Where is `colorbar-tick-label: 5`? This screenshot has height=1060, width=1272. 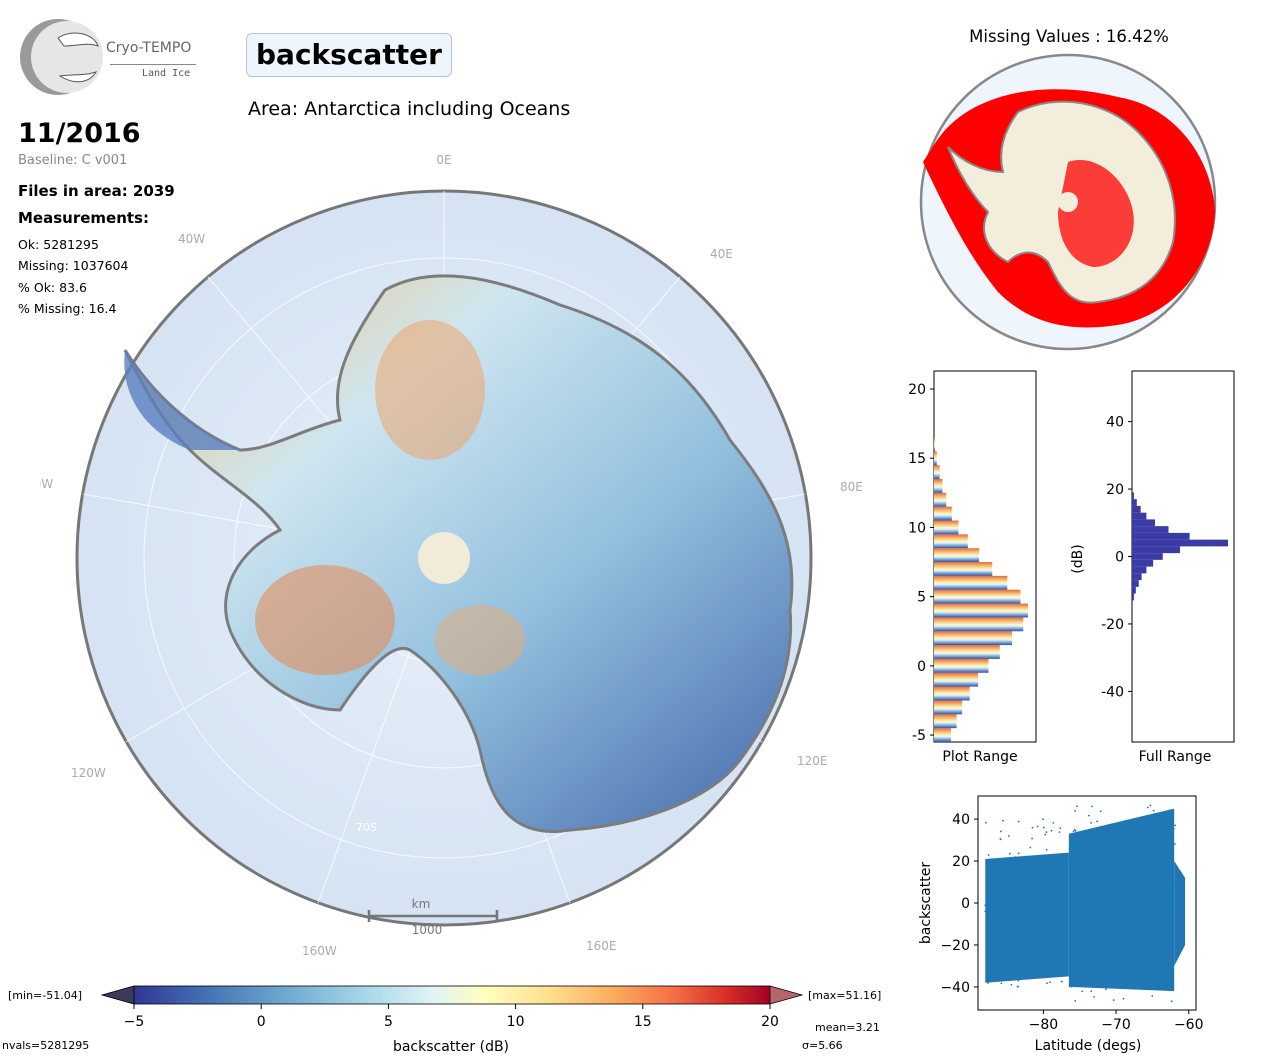
colorbar-tick-label: 5 is located at coordinates (388, 1022).